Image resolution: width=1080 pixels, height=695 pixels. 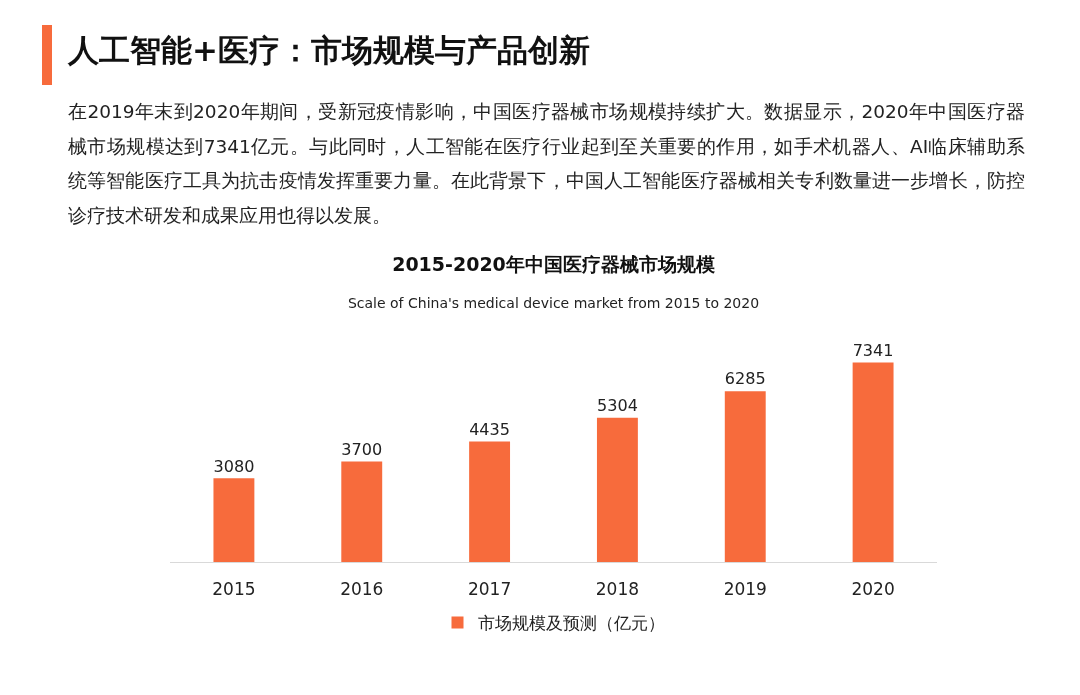 I want to click on text: 人工智能+医疗：市场规模与产品创新, so click(x=329, y=50).